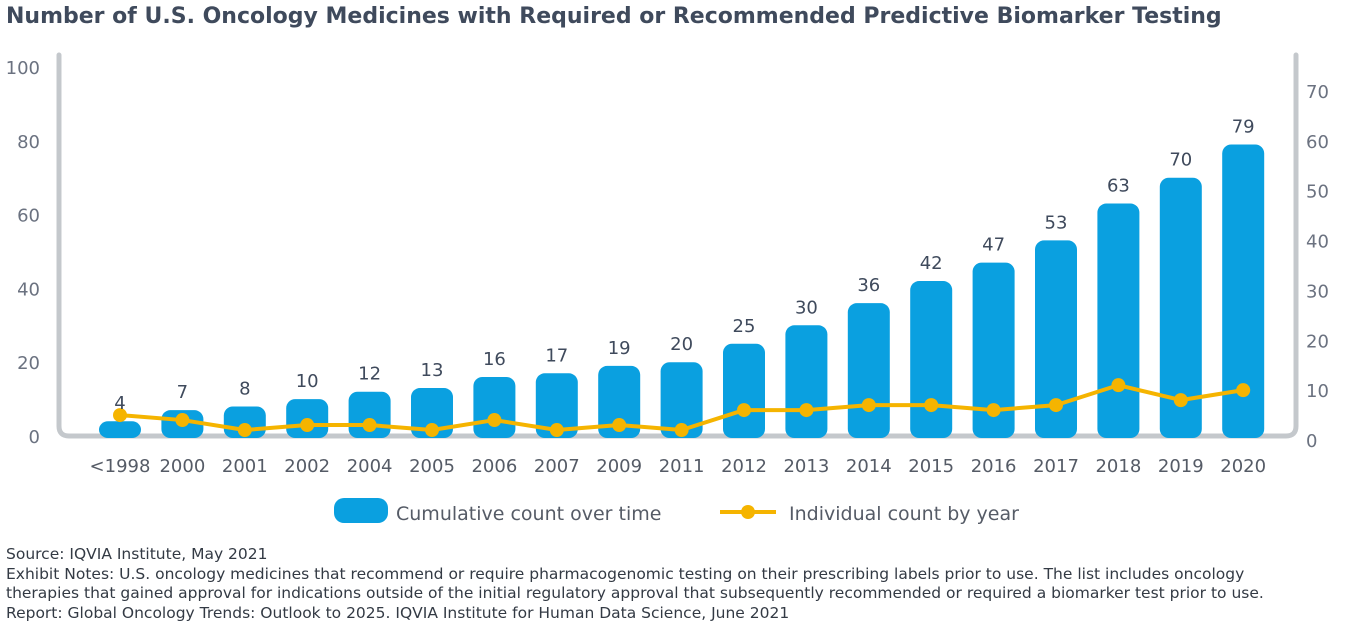 The image size is (1352, 644). I want to click on x-tick-label: 2020, so click(1243, 466).